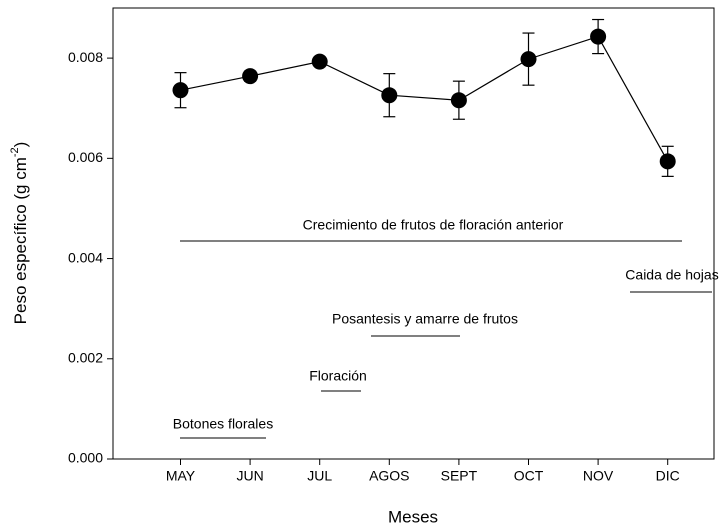  Describe the element at coordinates (249, 476) in the screenshot. I see `x-tick-label: JUN` at that location.